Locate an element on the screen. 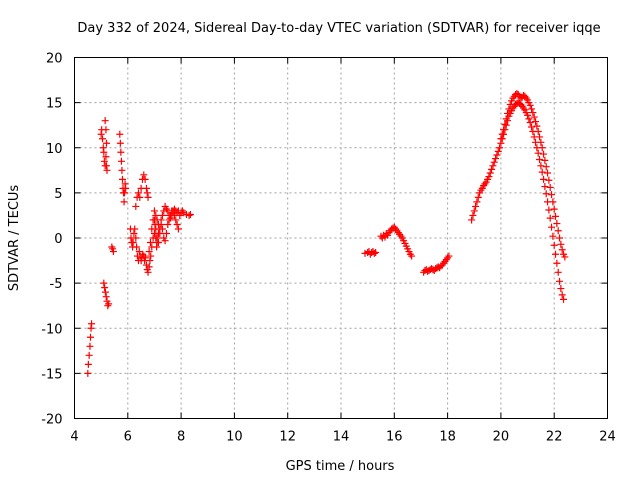 The image size is (640, 480). x-tick-label: 24 is located at coordinates (607, 437).